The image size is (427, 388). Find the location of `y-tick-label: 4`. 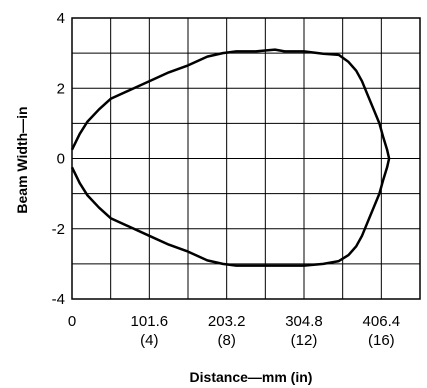

y-tick-label: 4 is located at coordinates (61, 18).